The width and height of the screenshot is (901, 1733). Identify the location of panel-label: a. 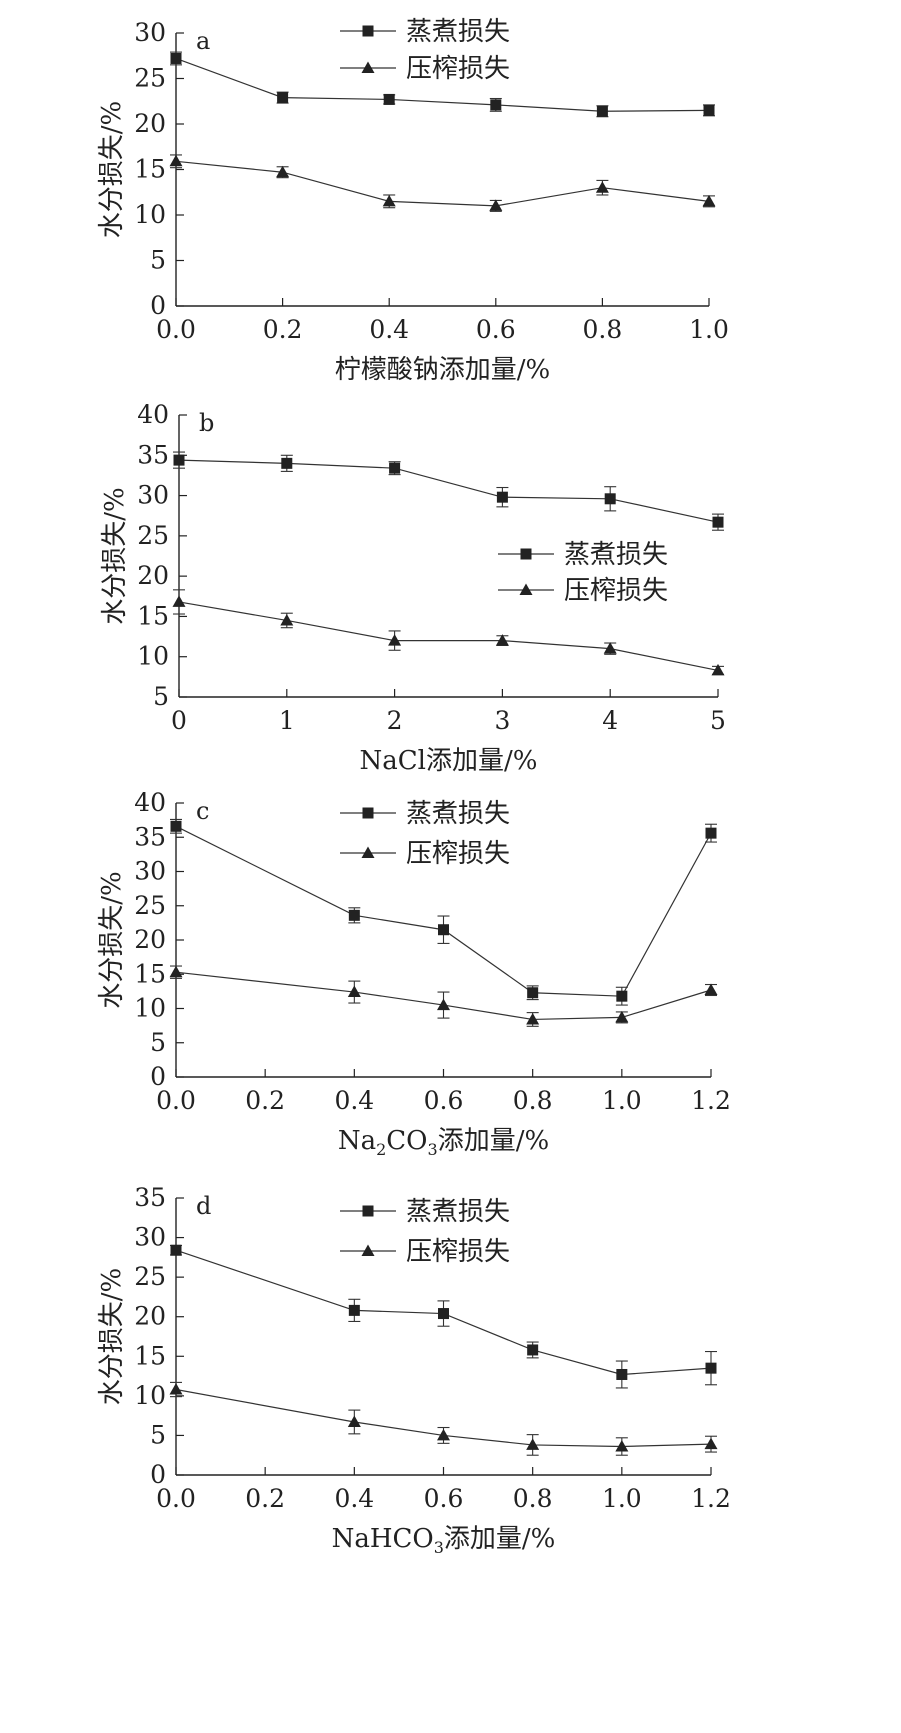
(203, 41).